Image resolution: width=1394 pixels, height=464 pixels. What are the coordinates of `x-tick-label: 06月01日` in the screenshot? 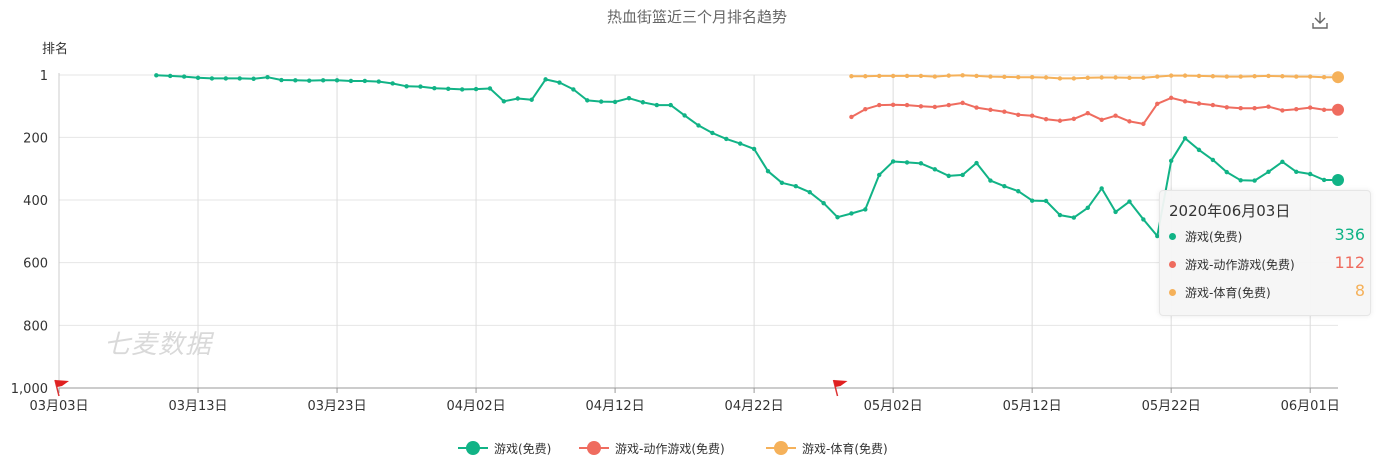 It's located at (1310, 406).